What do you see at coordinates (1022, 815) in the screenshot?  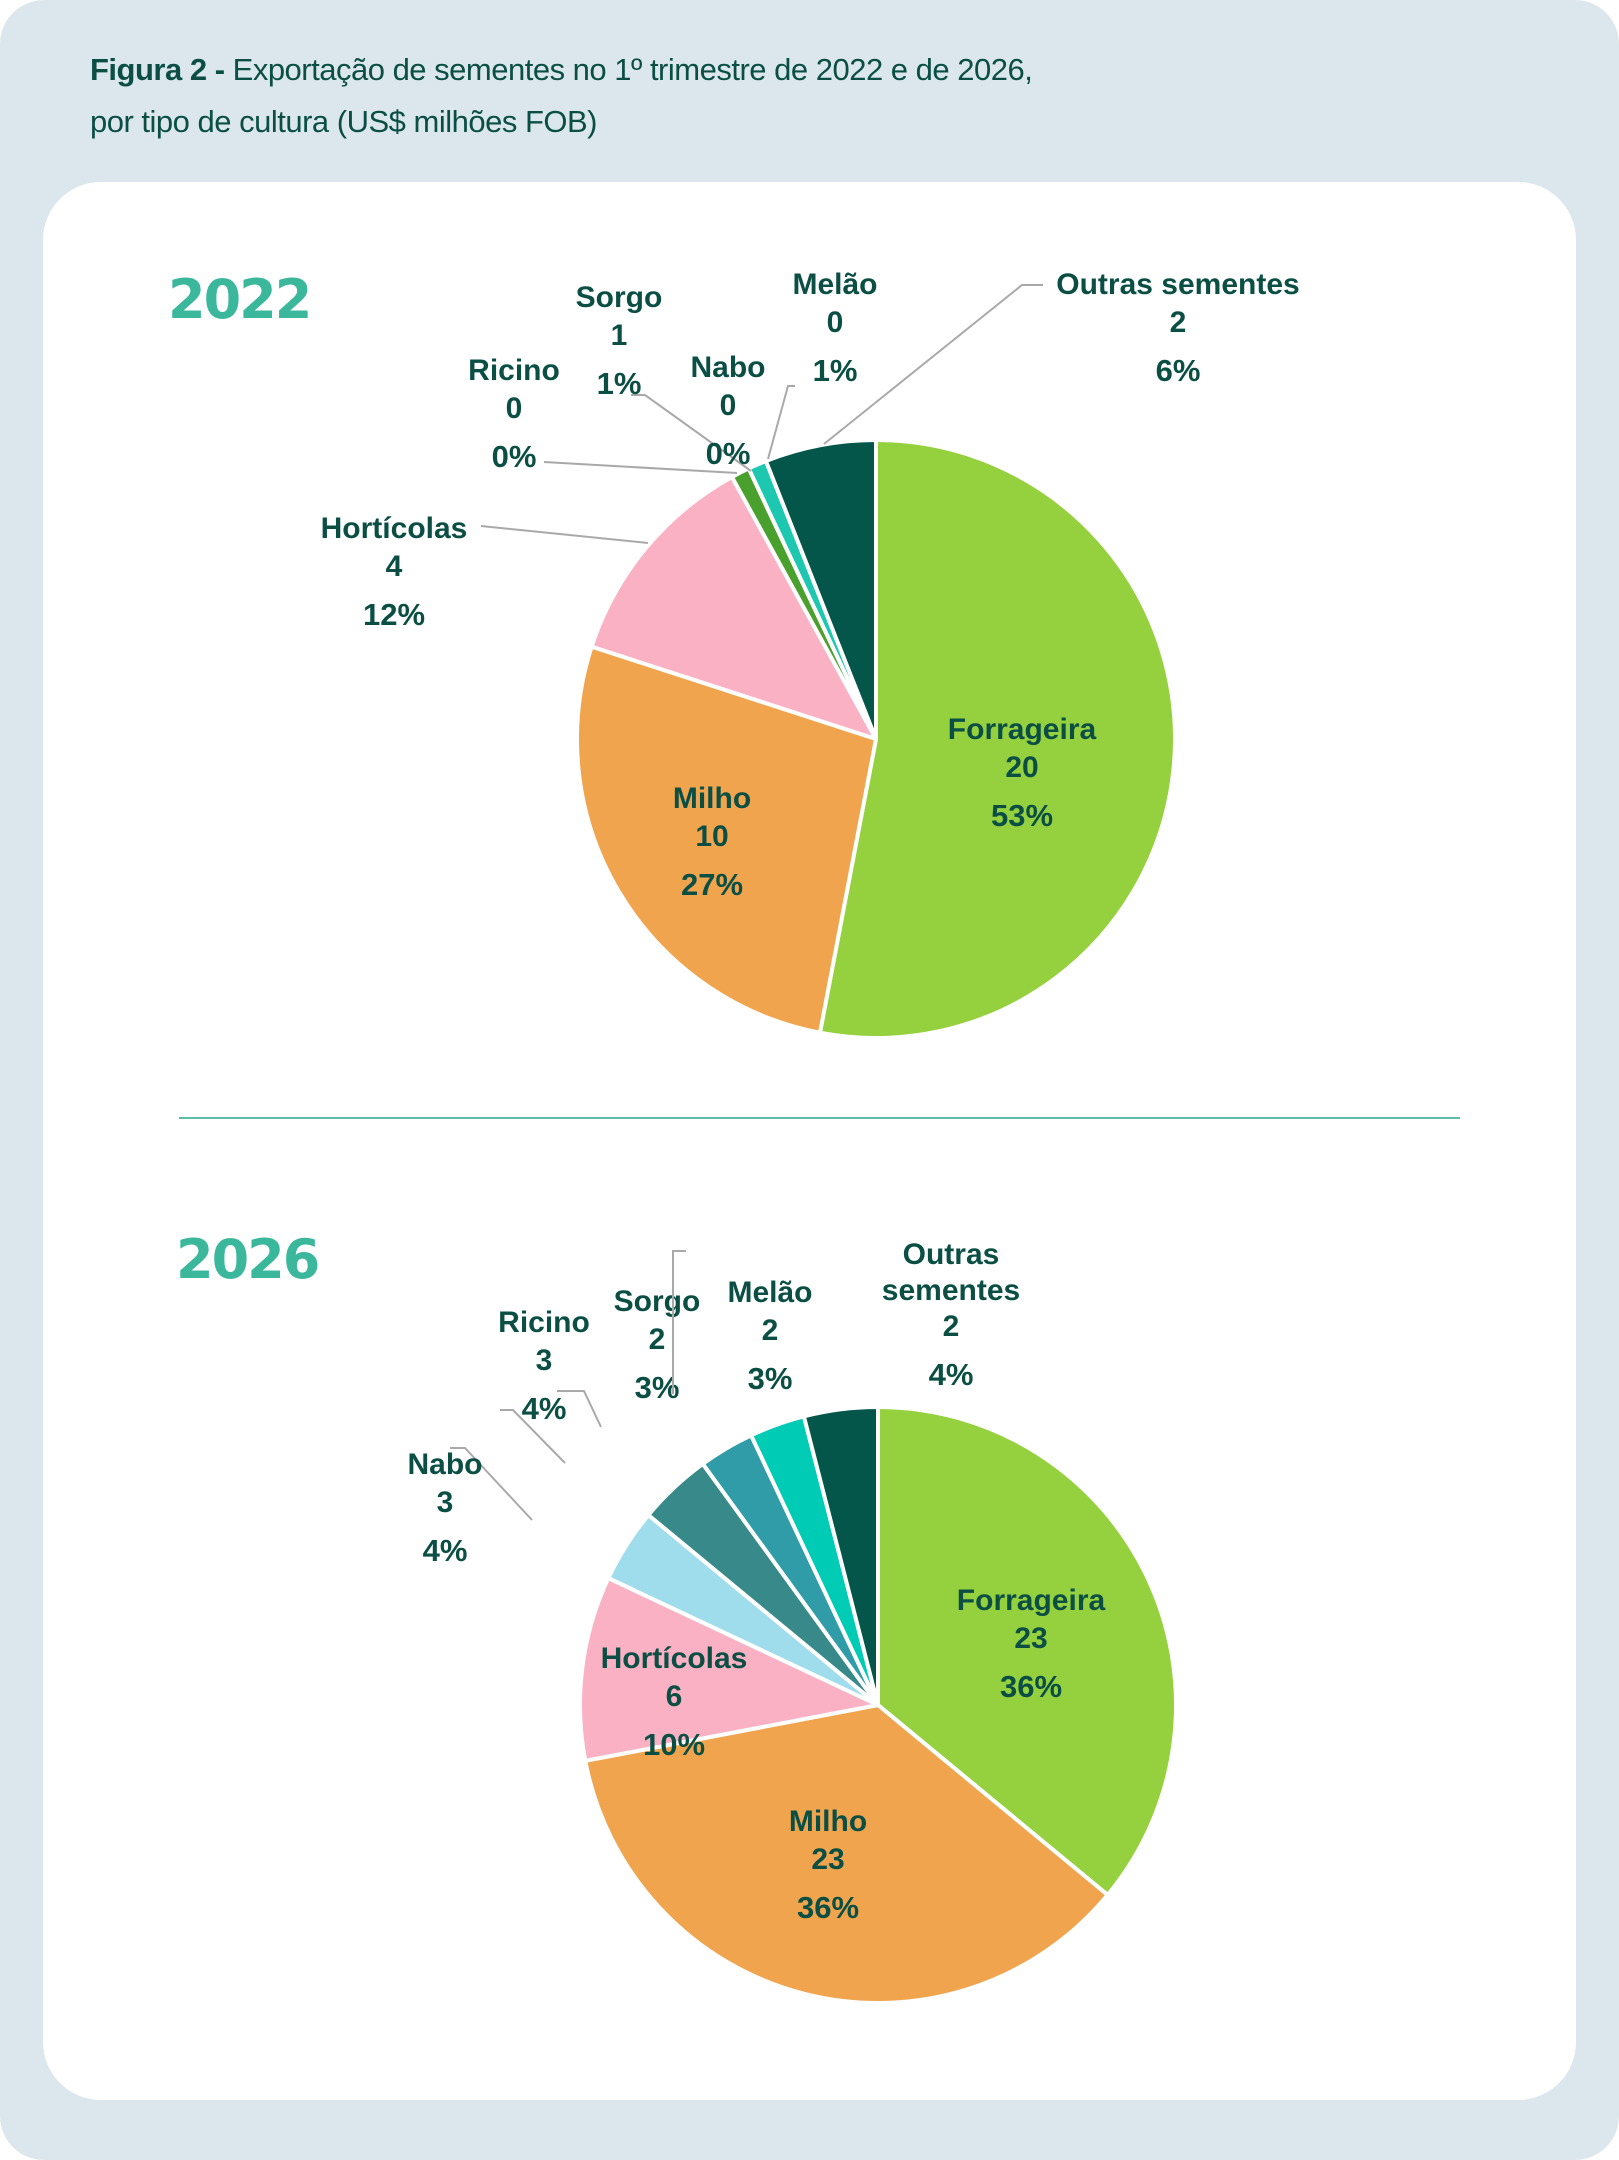 I see `slice-percent-label: 53%` at bounding box center [1022, 815].